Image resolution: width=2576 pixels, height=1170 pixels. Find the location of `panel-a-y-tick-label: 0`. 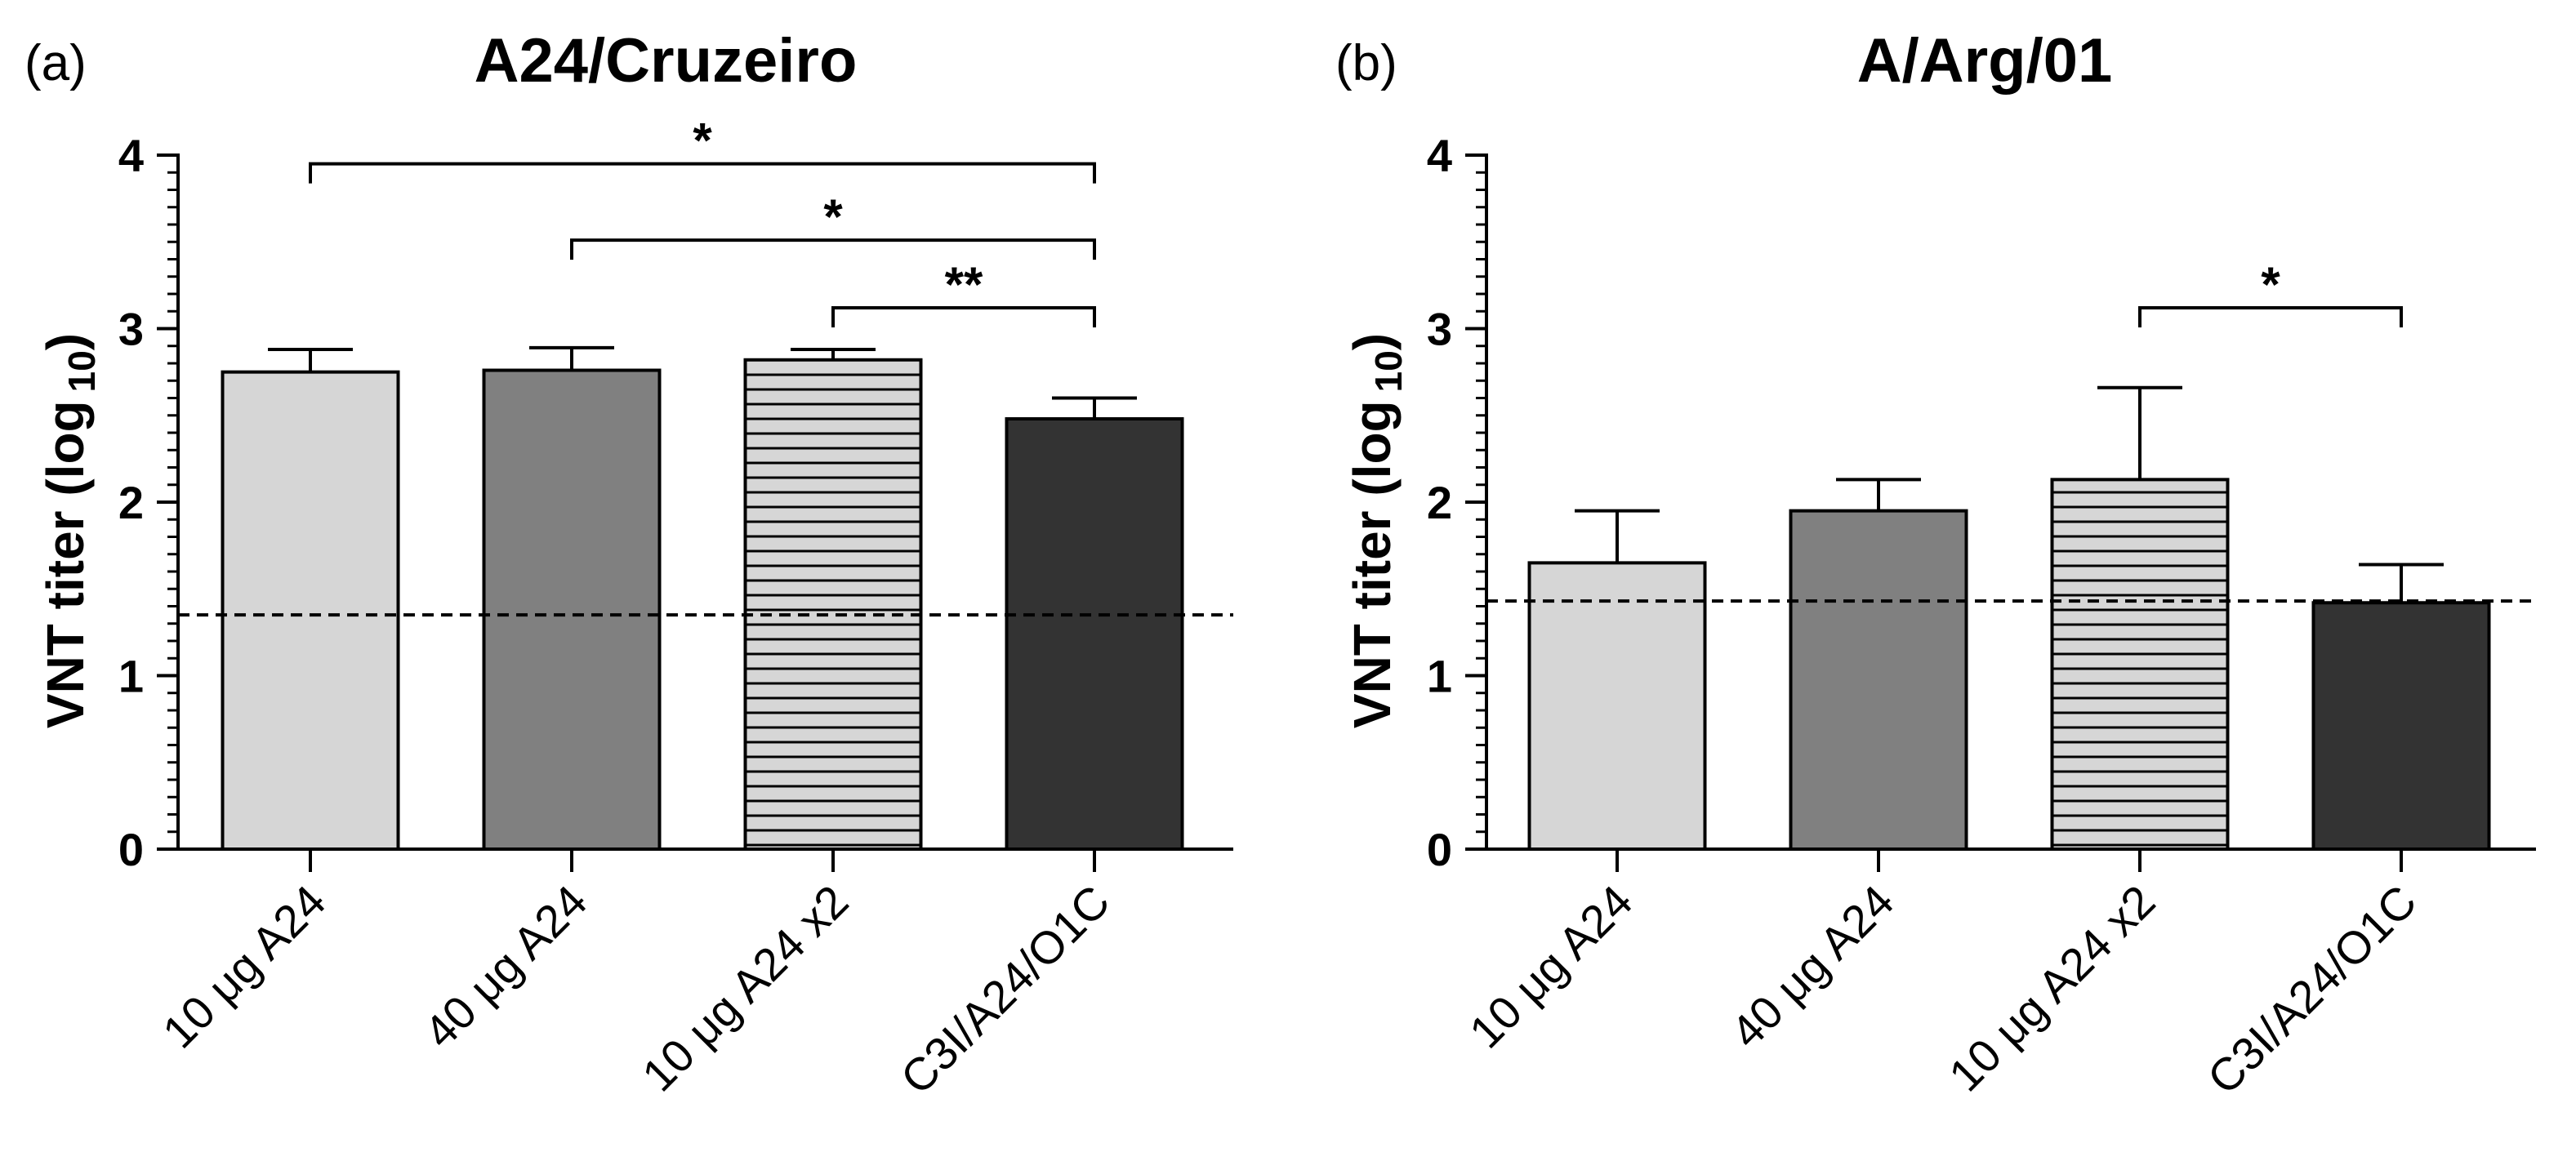

panel-a-y-tick-label: 0 is located at coordinates (131, 850).